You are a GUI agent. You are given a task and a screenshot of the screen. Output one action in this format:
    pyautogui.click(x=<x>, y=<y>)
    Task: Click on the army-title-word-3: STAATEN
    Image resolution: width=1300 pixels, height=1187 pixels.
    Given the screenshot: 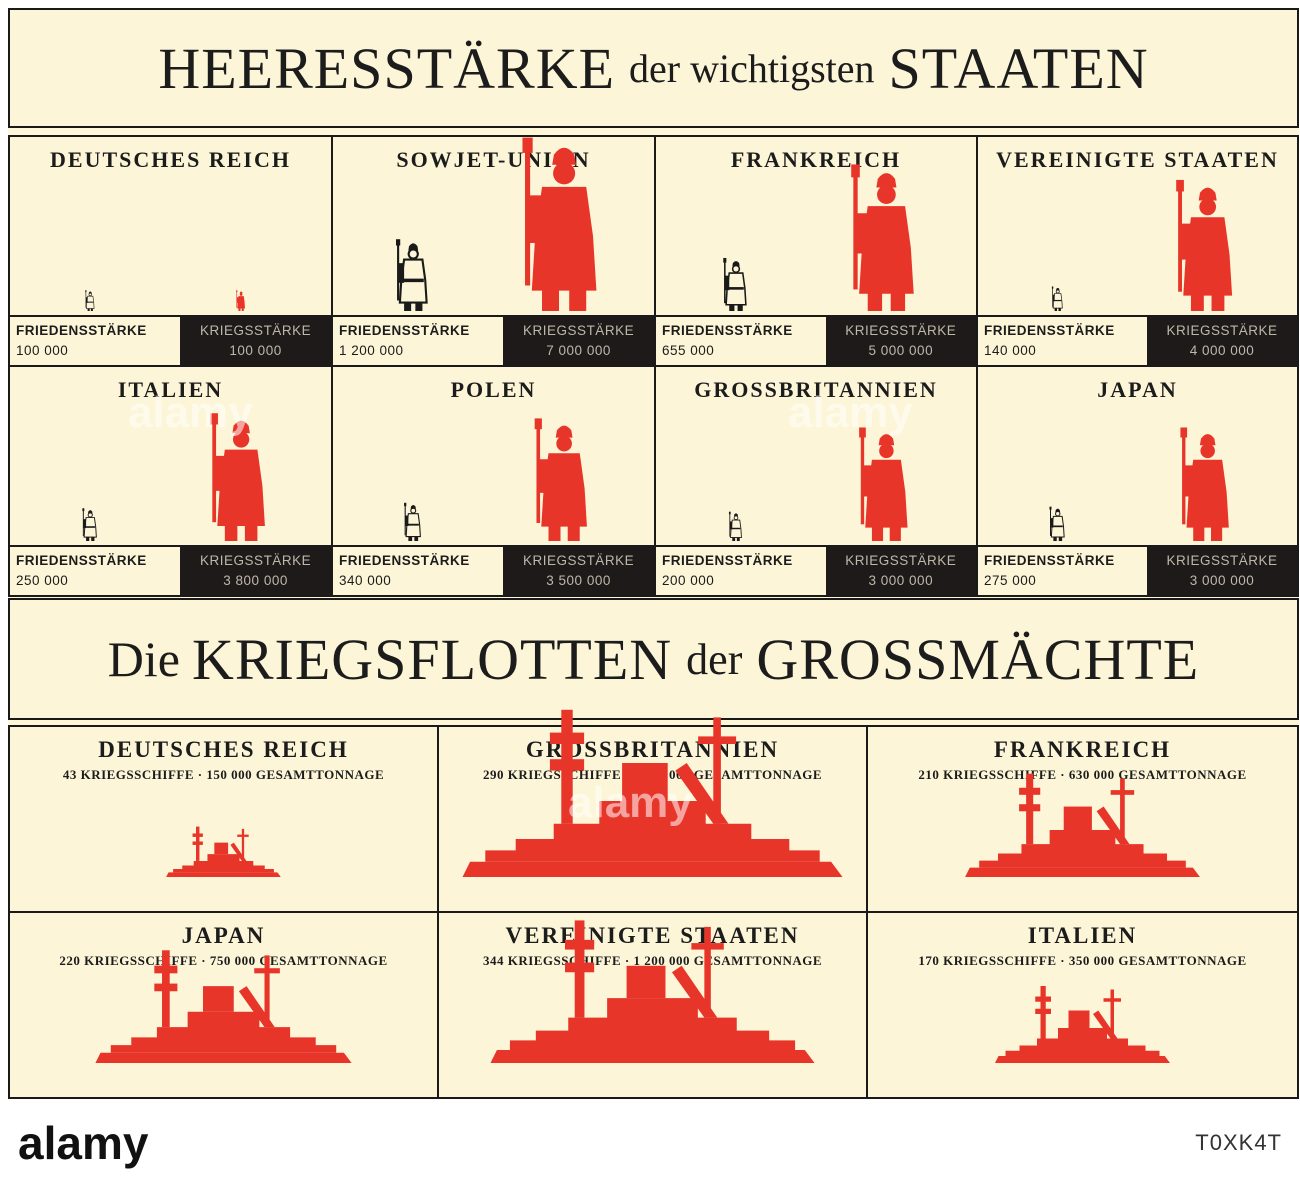 What is the action you would take?
    pyautogui.click(x=1018, y=68)
    